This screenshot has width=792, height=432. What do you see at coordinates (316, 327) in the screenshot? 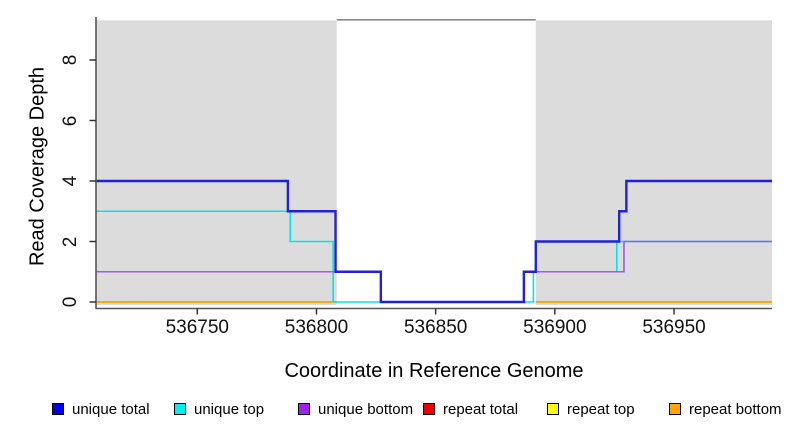
I see `x-tick-label: 536800` at bounding box center [316, 327].